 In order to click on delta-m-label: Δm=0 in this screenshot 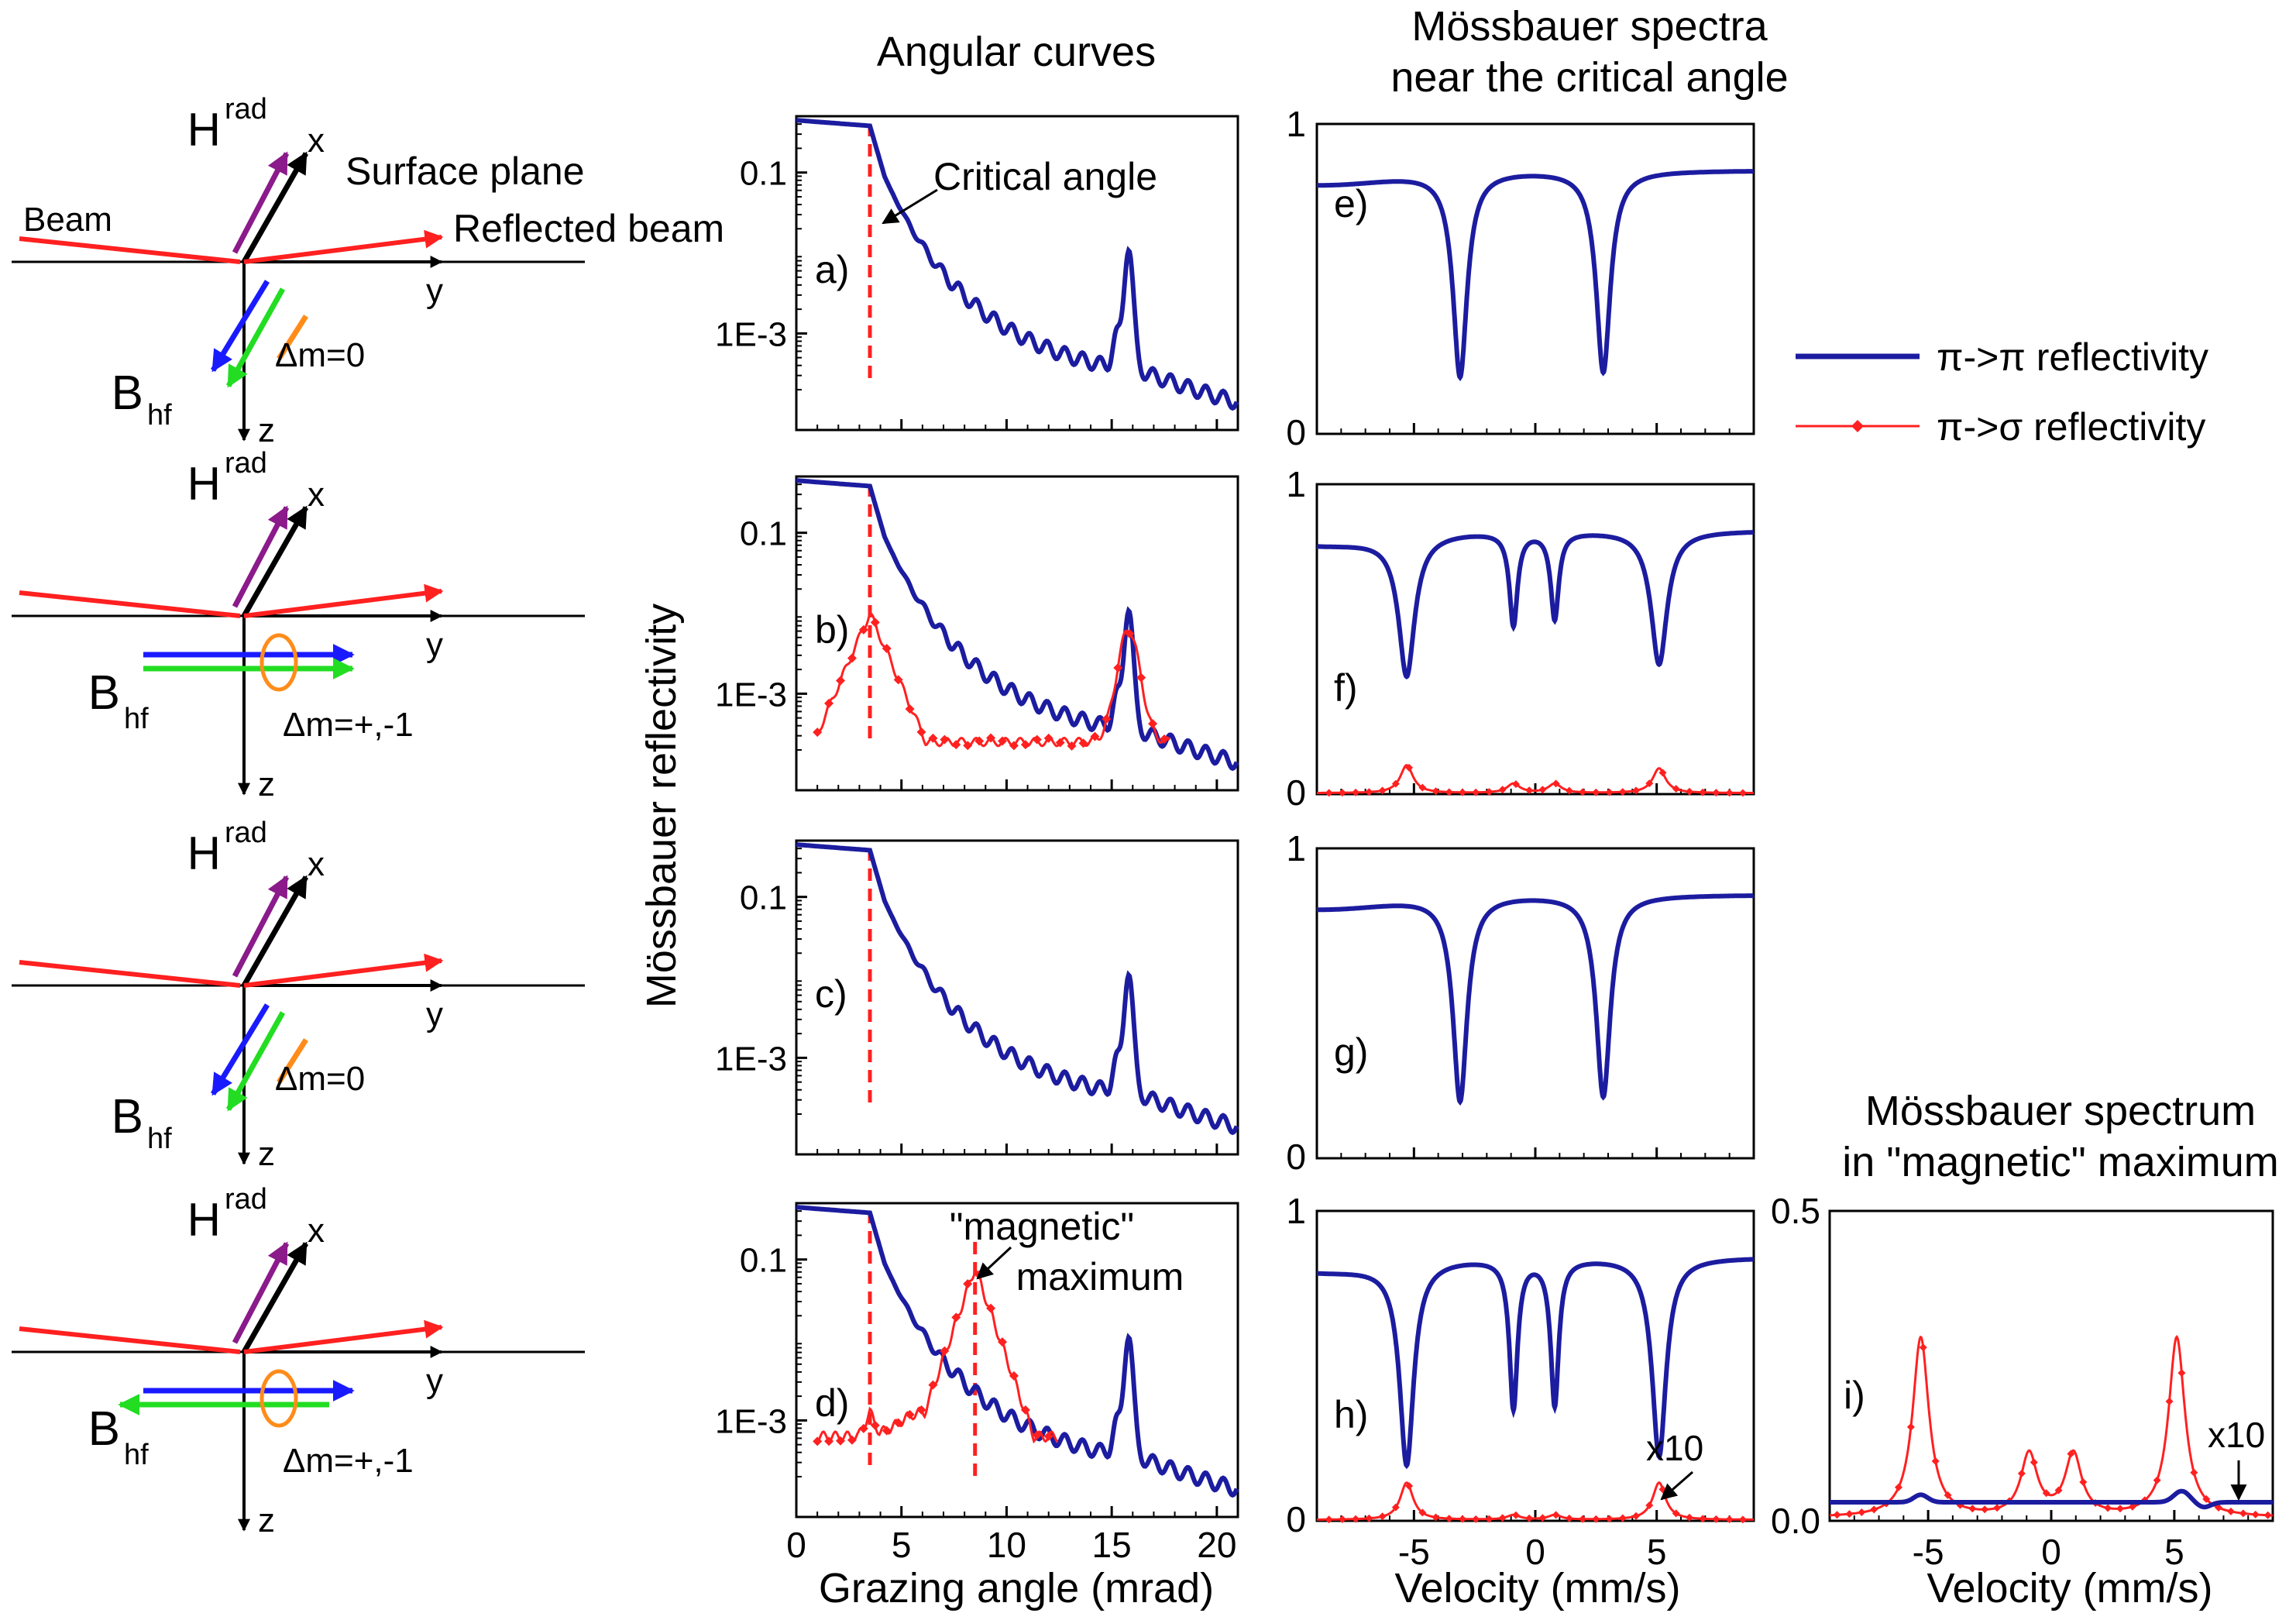, I will do `click(320, 355)`.